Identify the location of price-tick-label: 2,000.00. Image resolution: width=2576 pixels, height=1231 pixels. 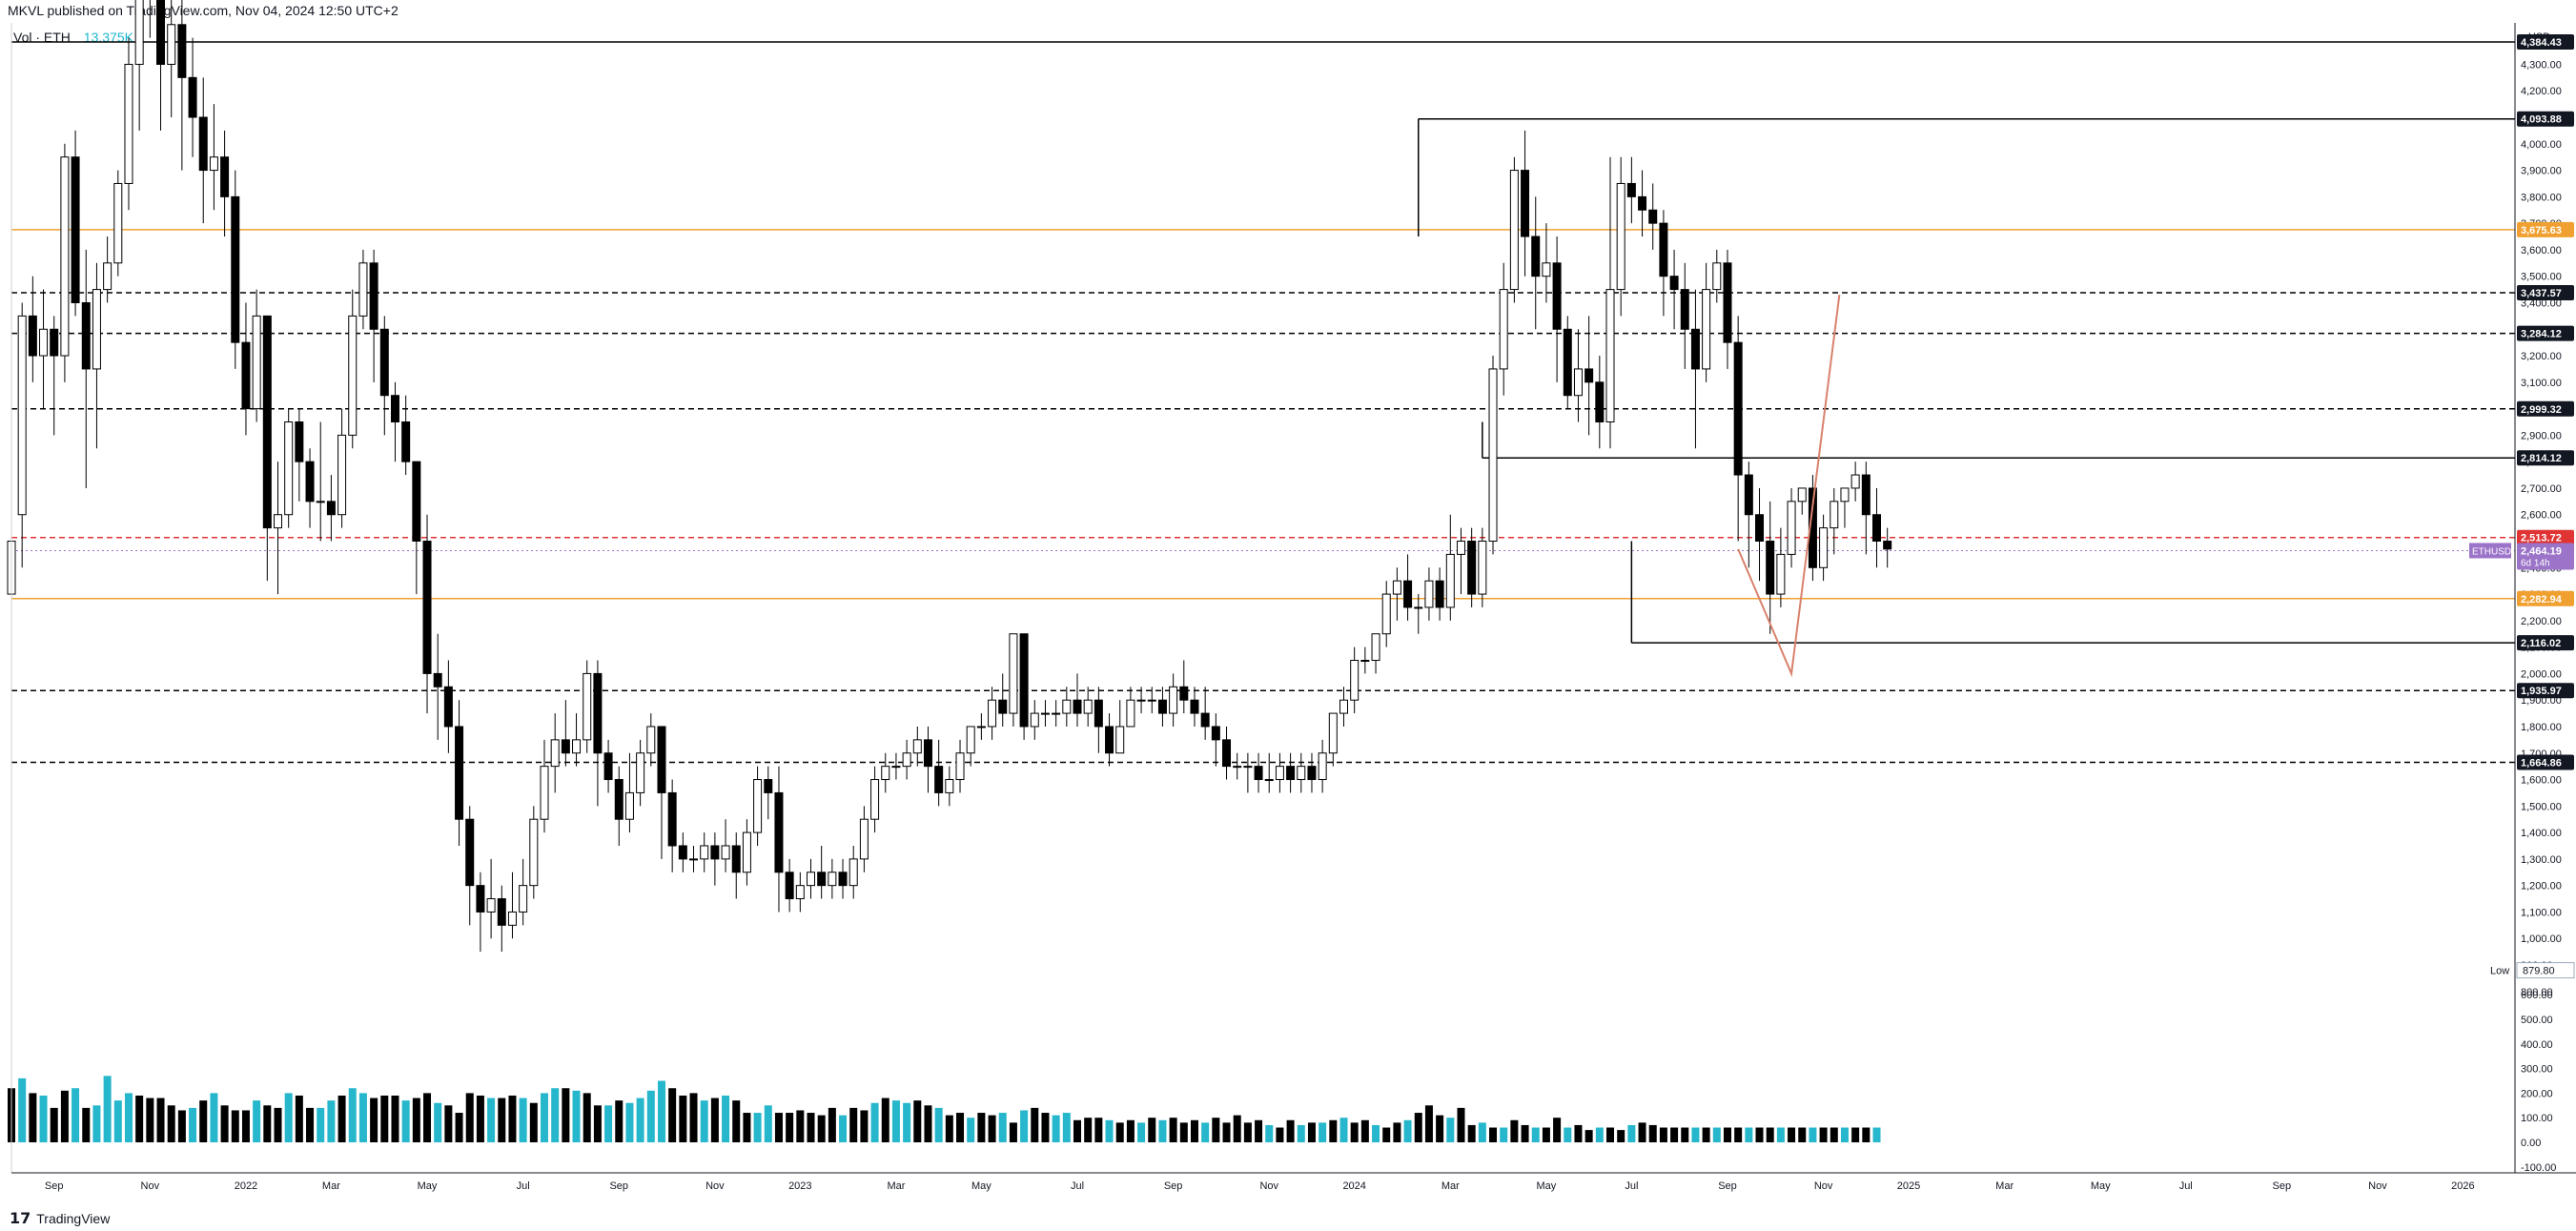
(2542, 674).